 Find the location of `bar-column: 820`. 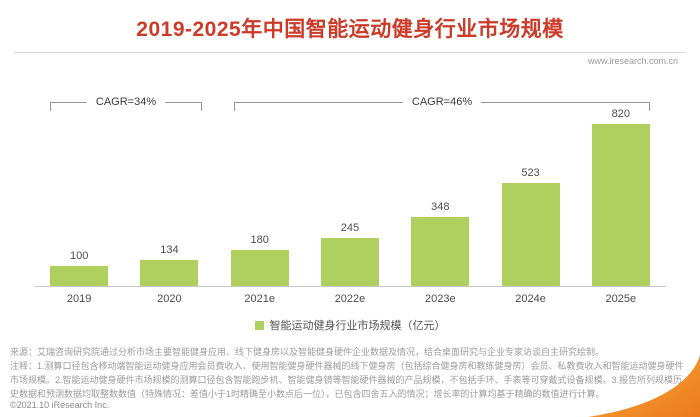

bar-column: 820 is located at coordinates (621, 197).